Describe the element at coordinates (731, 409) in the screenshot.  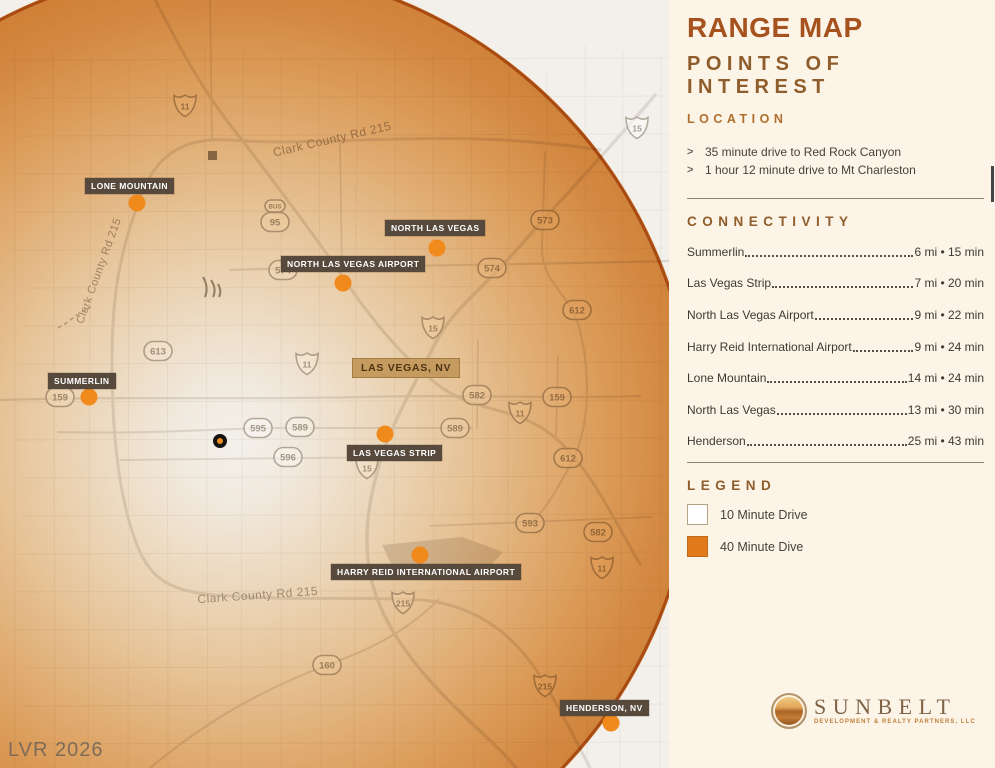
I see `connectivity-destination: North Las Vegas` at that location.